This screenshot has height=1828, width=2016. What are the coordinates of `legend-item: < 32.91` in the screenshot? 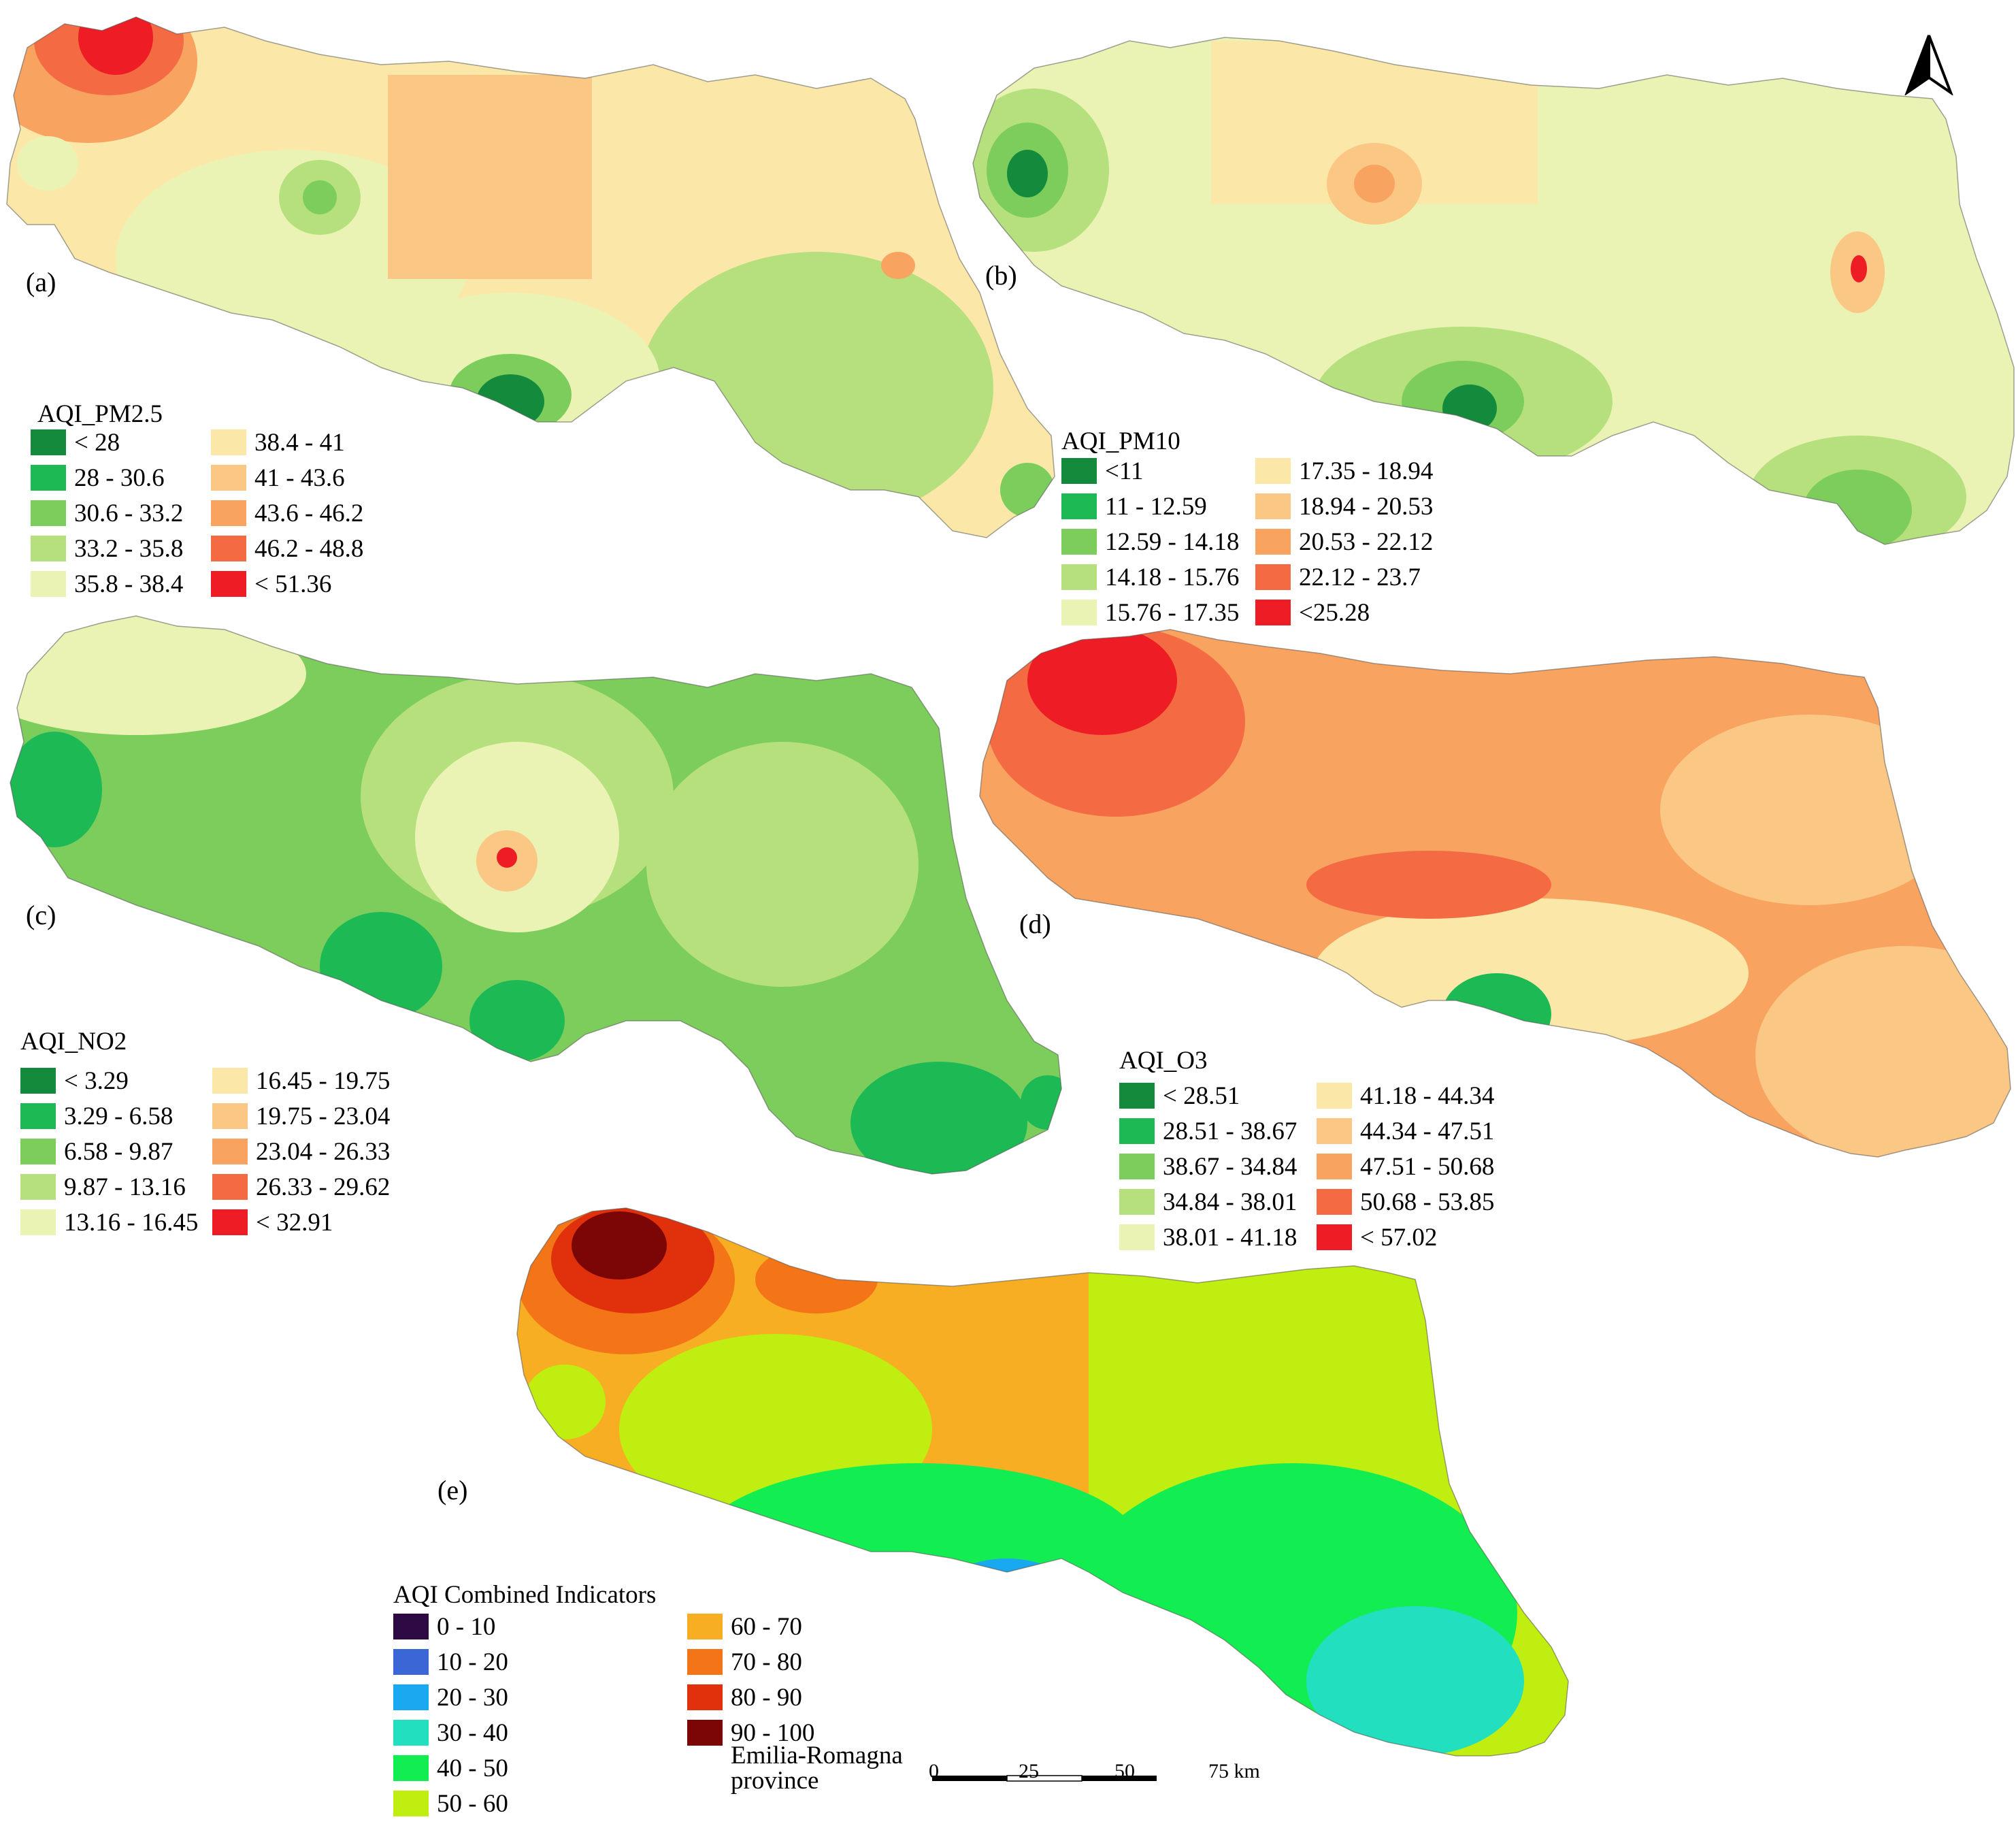 It's located at (272, 1222).